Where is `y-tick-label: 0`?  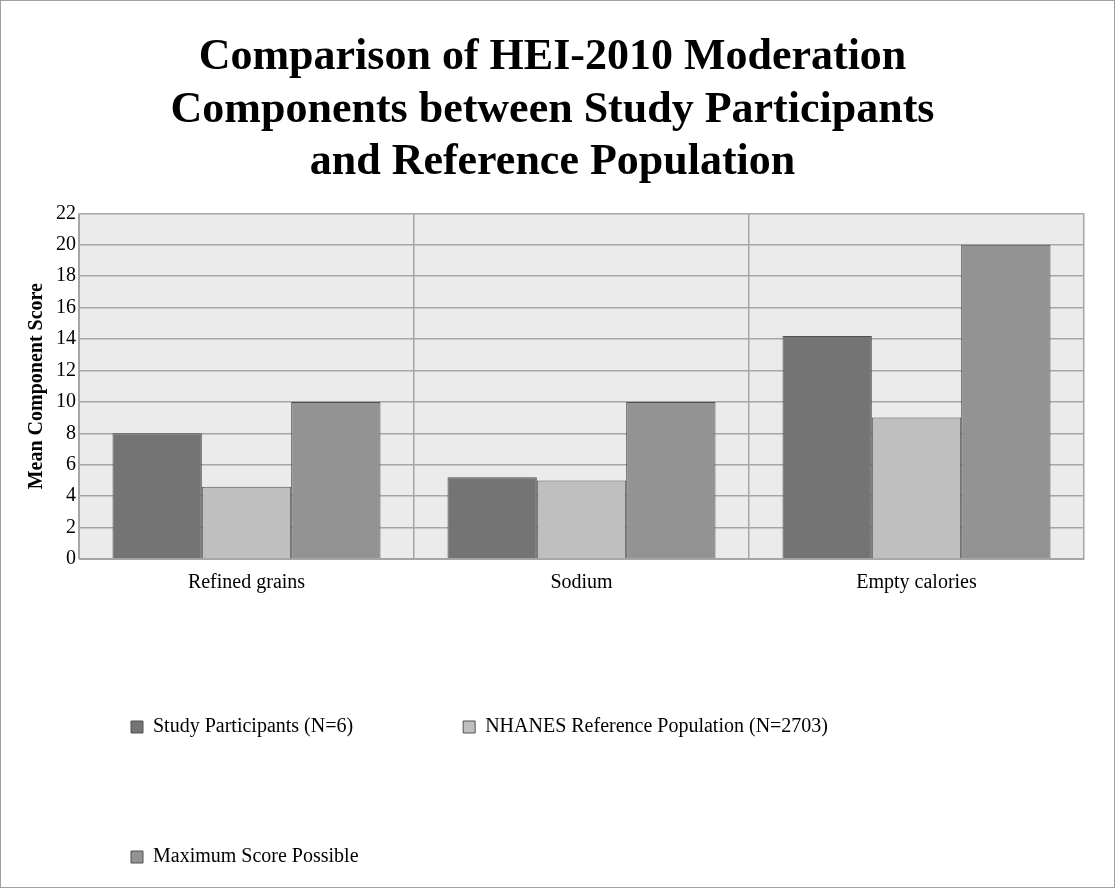 y-tick-label: 0 is located at coordinates (71, 557).